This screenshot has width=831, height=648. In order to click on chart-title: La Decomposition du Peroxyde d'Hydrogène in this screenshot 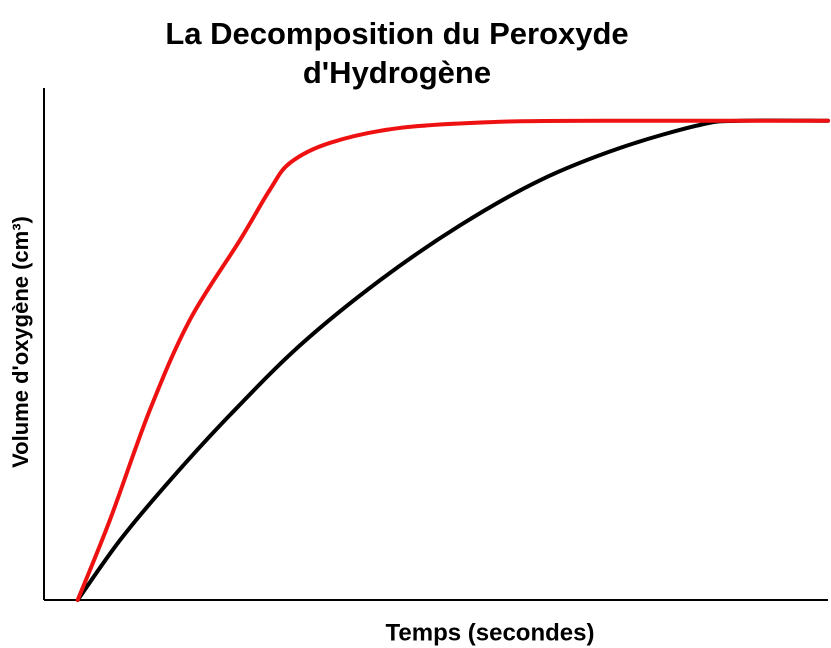, I will do `click(397, 53)`.